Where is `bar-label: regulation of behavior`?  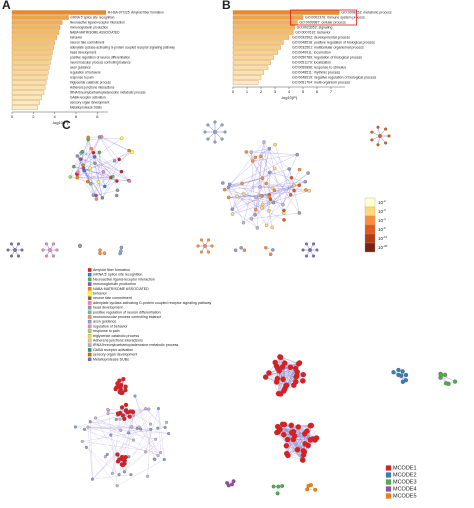
bar-label: regulation of behavior is located at coordinates (86, 72).